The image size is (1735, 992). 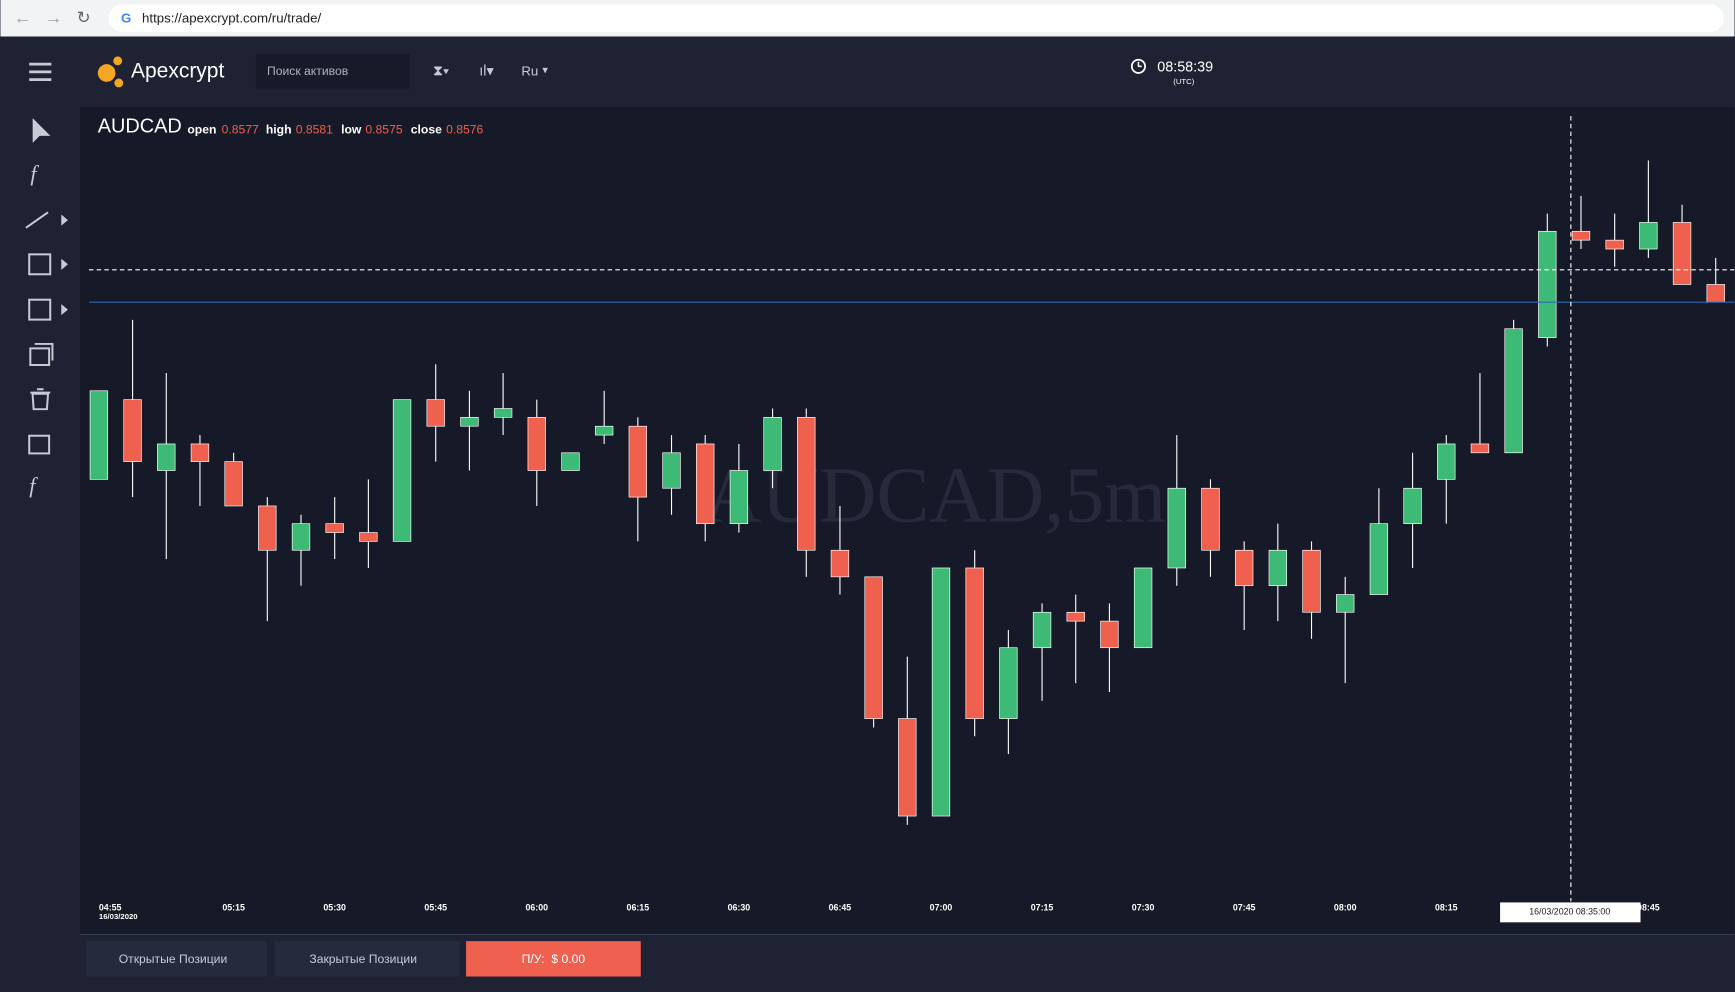 I want to click on grid-tool, so click(x=40, y=309).